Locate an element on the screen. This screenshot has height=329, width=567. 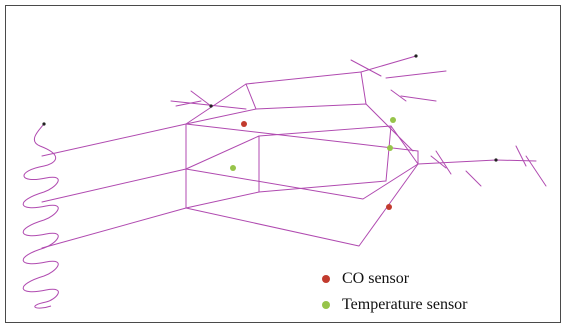
legend-label-temperature: Temperature sensor is located at coordinates (405, 304).